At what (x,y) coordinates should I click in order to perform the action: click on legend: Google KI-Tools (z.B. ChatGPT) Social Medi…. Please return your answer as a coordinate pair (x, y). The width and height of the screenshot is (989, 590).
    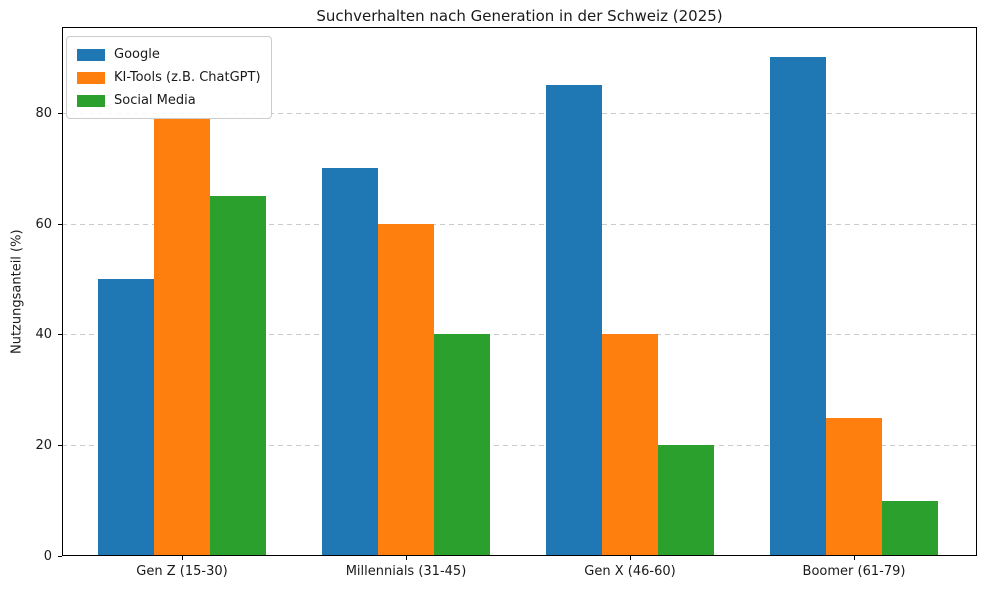
    Looking at the image, I should click on (169, 77).